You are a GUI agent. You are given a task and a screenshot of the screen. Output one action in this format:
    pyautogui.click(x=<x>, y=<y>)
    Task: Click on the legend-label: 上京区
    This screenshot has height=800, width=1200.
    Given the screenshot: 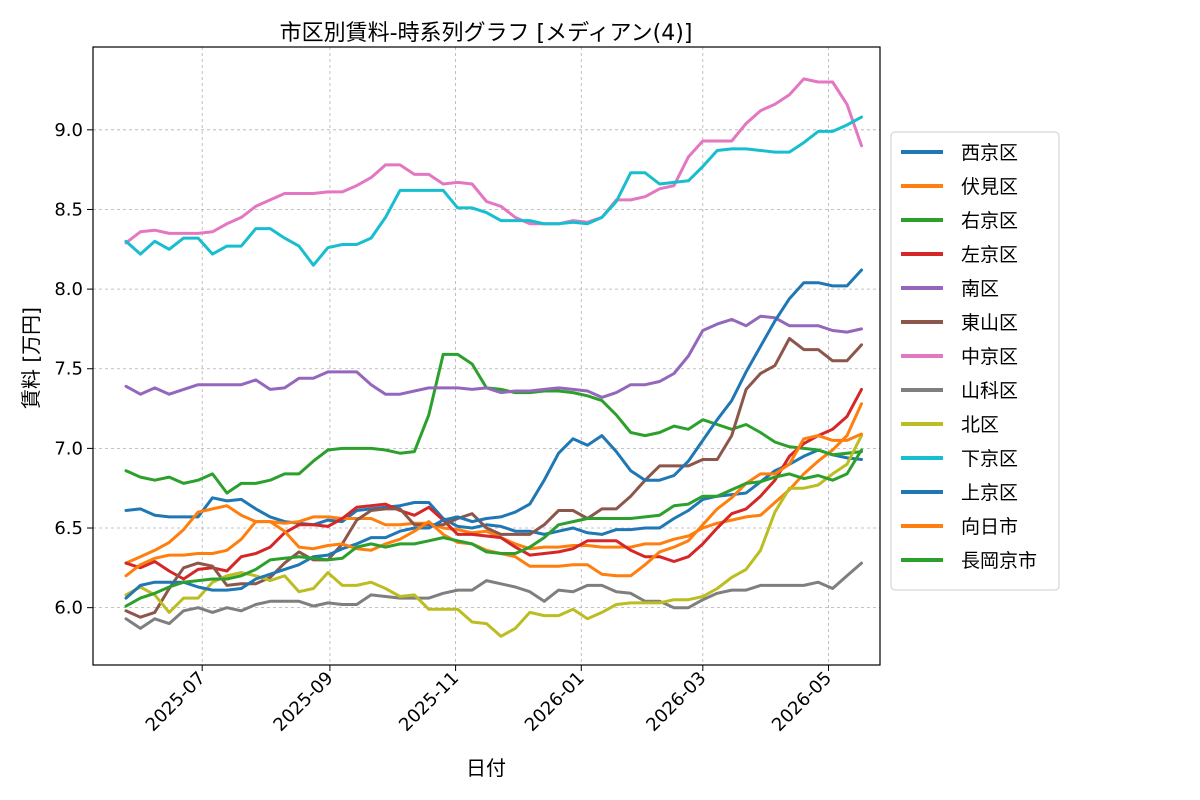 What is the action you would take?
    pyautogui.click(x=989, y=493)
    